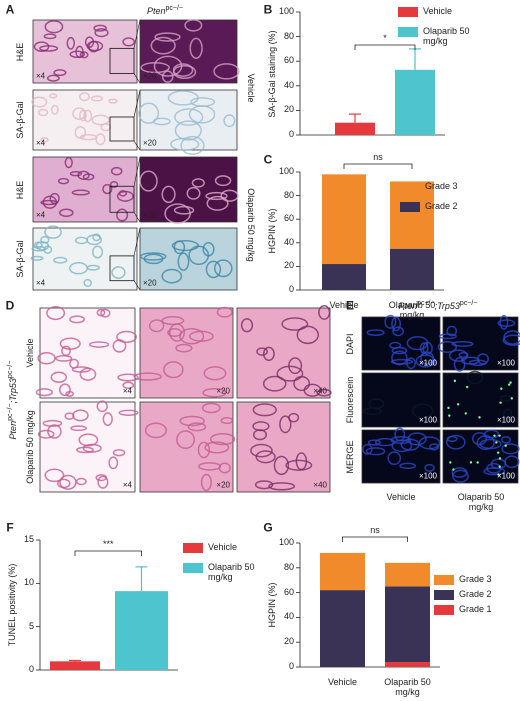 This screenshot has width=520, height=701. What do you see at coordinates (127, 391) in the screenshot?
I see `magnification: ×4` at bounding box center [127, 391].